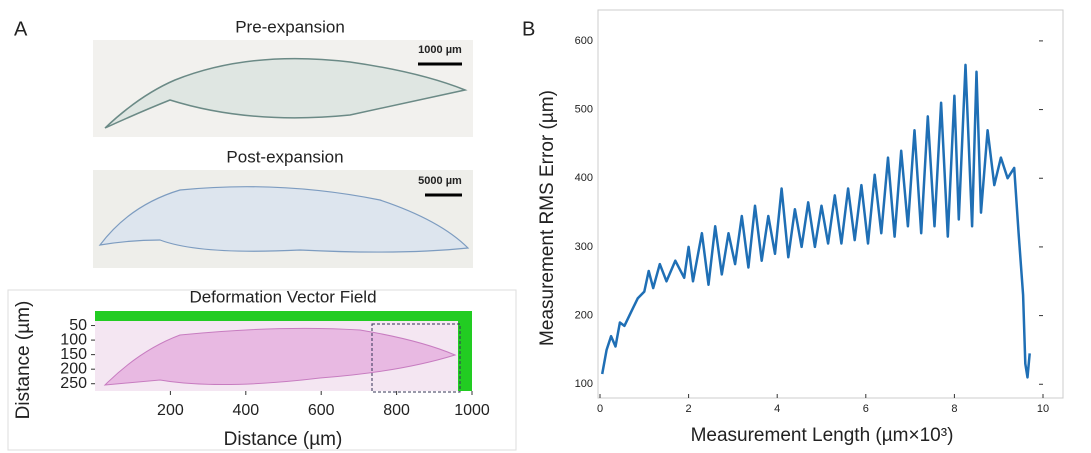 This screenshot has height=453, width=1091. What do you see at coordinates (78, 325) in the screenshot?
I see `y-tick-label: 50` at bounding box center [78, 325].